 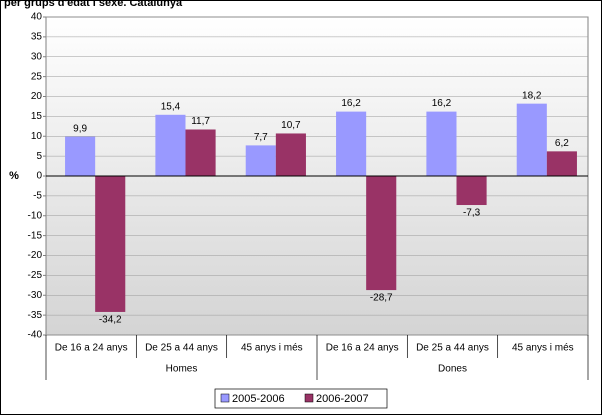 I want to click on data-label: -7,3, so click(x=472, y=213).